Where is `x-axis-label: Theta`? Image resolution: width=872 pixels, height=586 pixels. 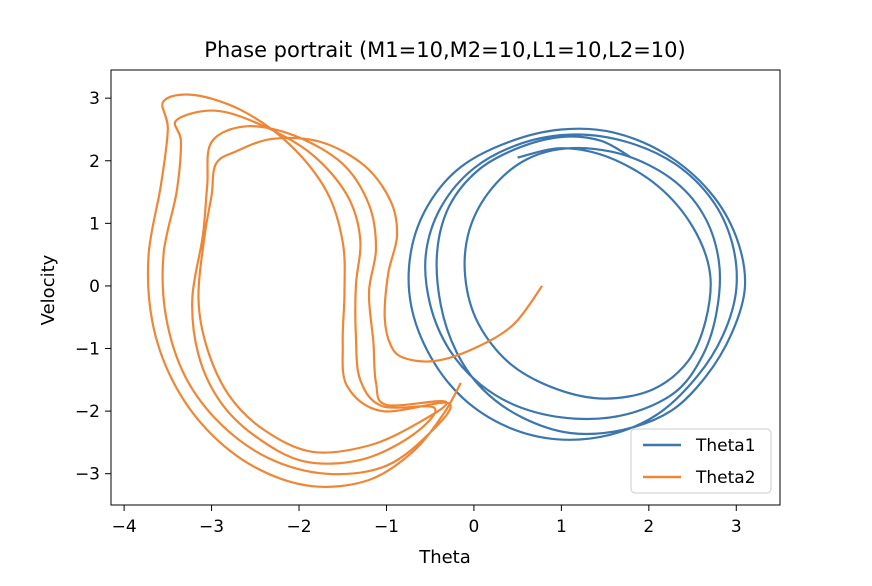
x-axis-label: Theta is located at coordinates (444, 557).